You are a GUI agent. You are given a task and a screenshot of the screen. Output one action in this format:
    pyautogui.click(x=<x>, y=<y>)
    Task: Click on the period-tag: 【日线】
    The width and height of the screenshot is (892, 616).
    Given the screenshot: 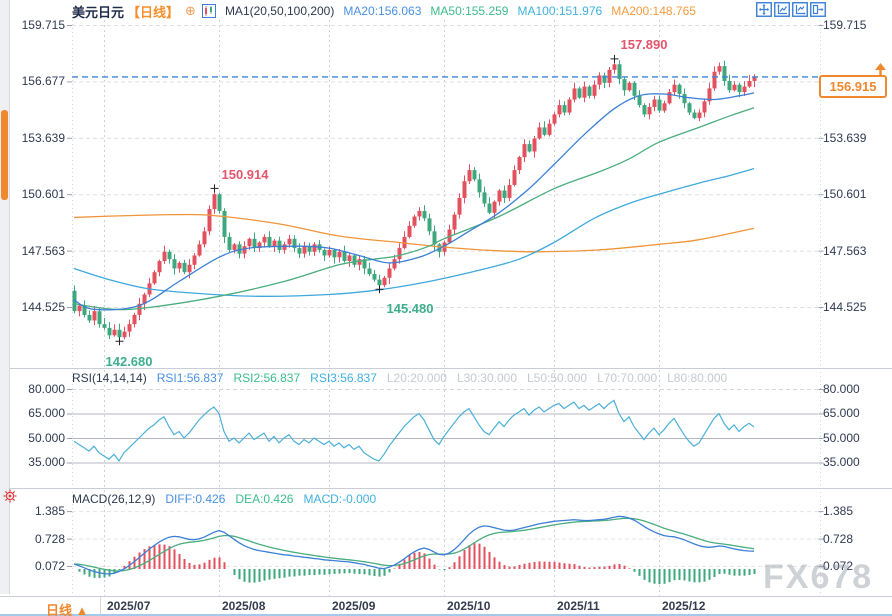 What is the action you would take?
    pyautogui.click(x=153, y=12)
    